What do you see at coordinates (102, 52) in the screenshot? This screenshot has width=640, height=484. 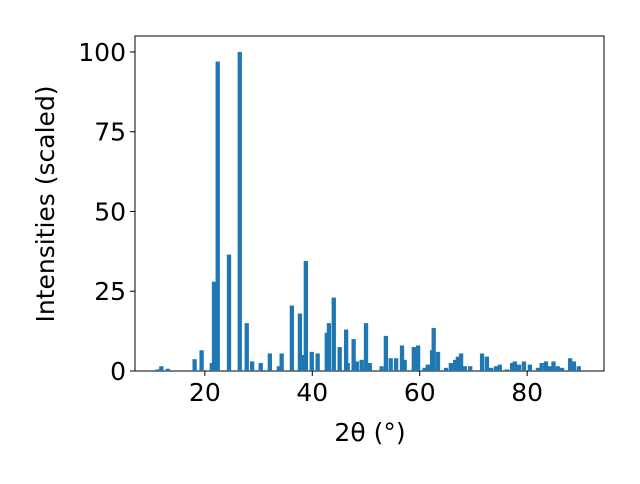 I see `y-tick-label: 100` at bounding box center [102, 52].